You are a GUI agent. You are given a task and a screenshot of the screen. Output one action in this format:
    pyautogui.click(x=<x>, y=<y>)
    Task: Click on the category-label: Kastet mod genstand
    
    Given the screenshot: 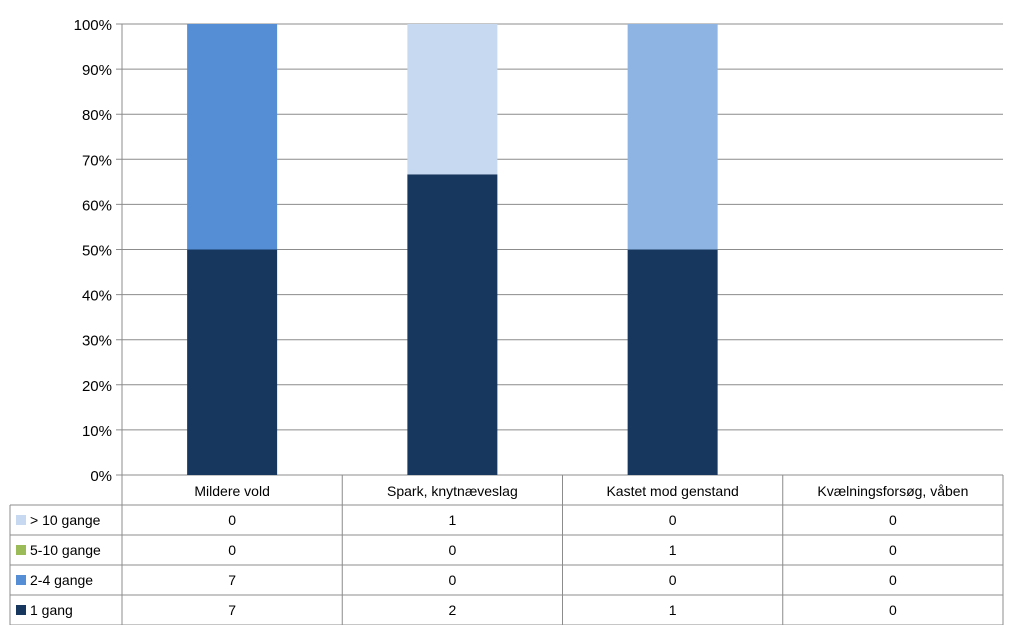 What is the action you would take?
    pyautogui.click(x=672, y=491)
    